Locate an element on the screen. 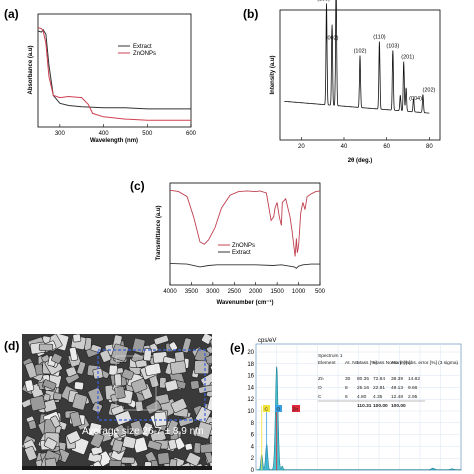 The height and width of the screenshot is (474, 474). sem-average-size-caption: Average size 26.7 ± 8.9 nm is located at coordinates (142, 431).